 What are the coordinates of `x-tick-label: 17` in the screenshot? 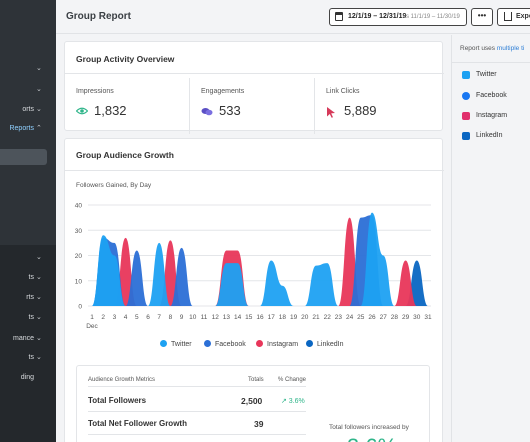 It's located at (272, 317).